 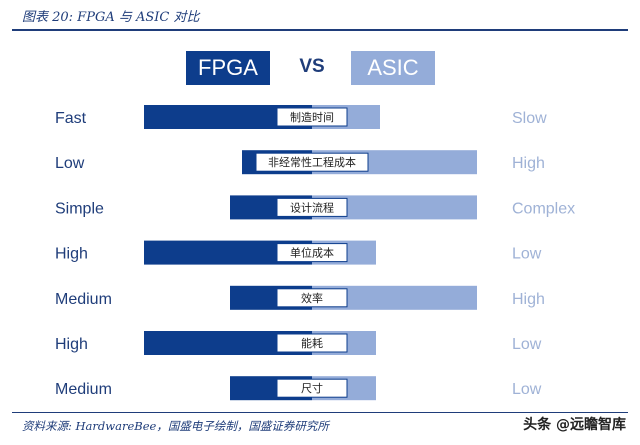 What do you see at coordinates (320, 412) in the screenshot?
I see `bottom-rule` at bounding box center [320, 412].